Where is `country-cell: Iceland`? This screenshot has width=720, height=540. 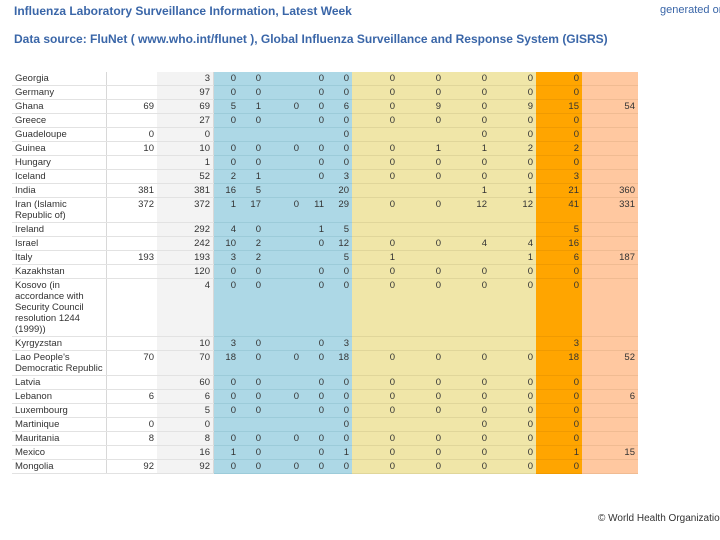 country-cell: Iceland is located at coordinates (59, 176).